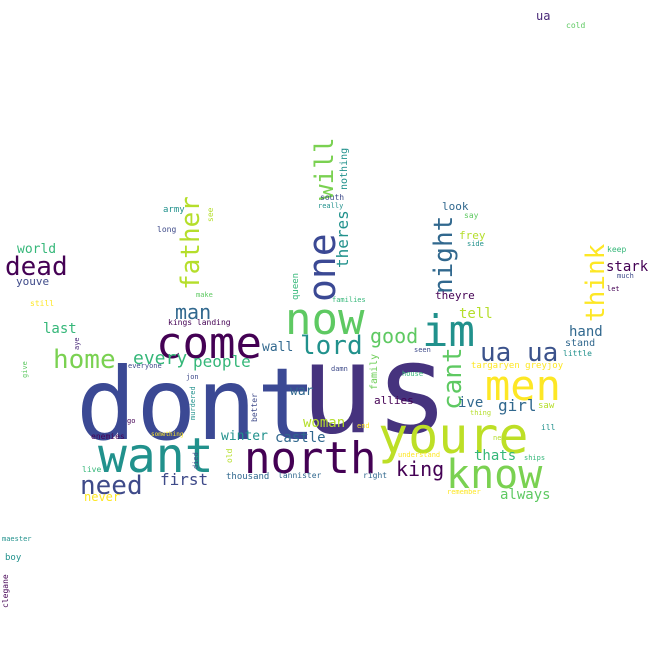 Image resolution: width=650 pixels, height=650 pixels. I want to click on word-much: much, so click(625, 276).